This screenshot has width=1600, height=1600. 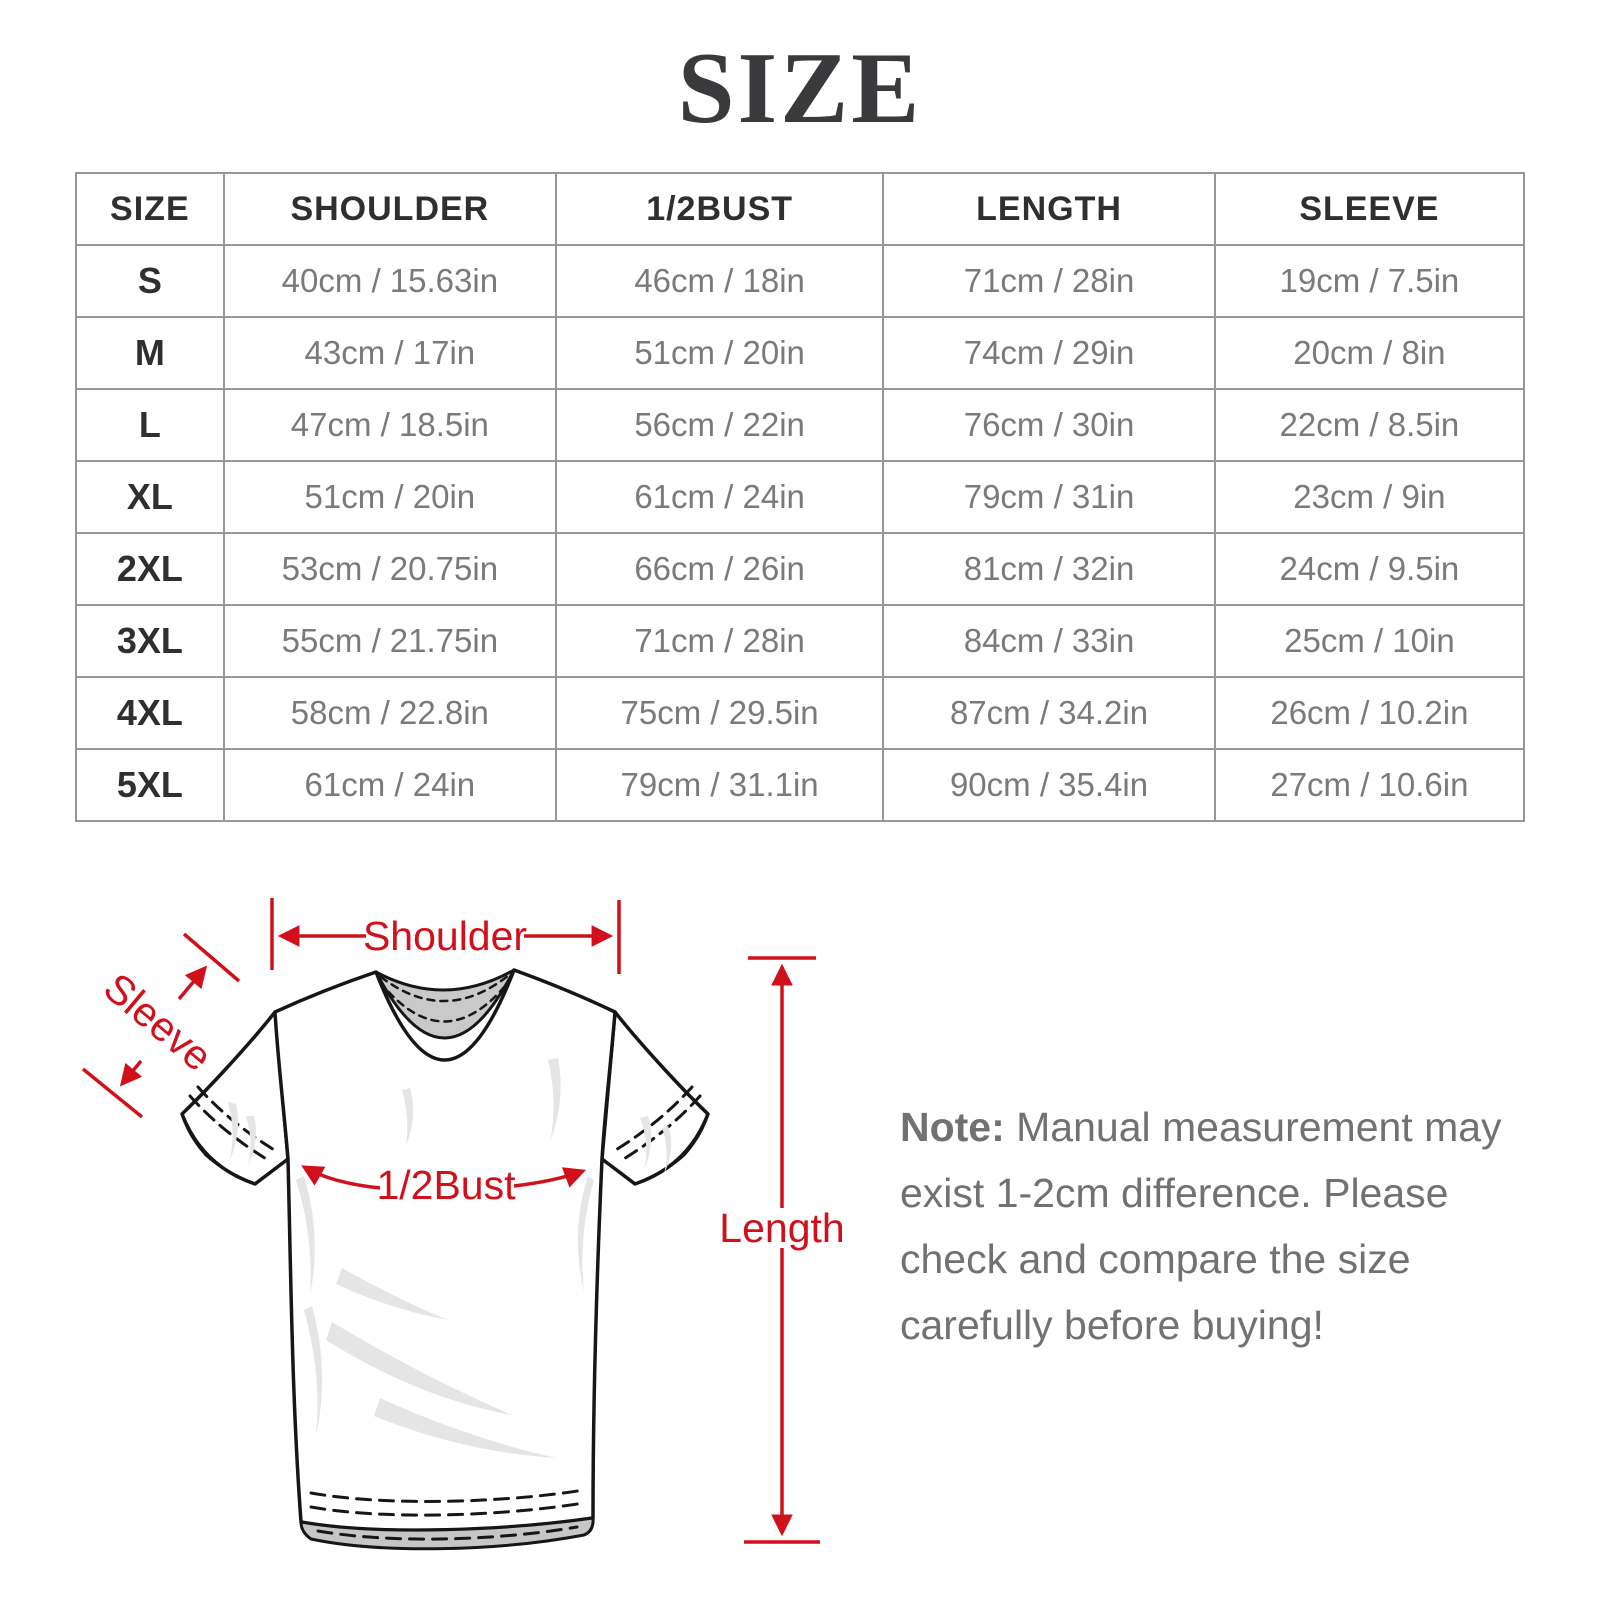 I want to click on cell-length: 81cm / 32in, so click(x=1049, y=569).